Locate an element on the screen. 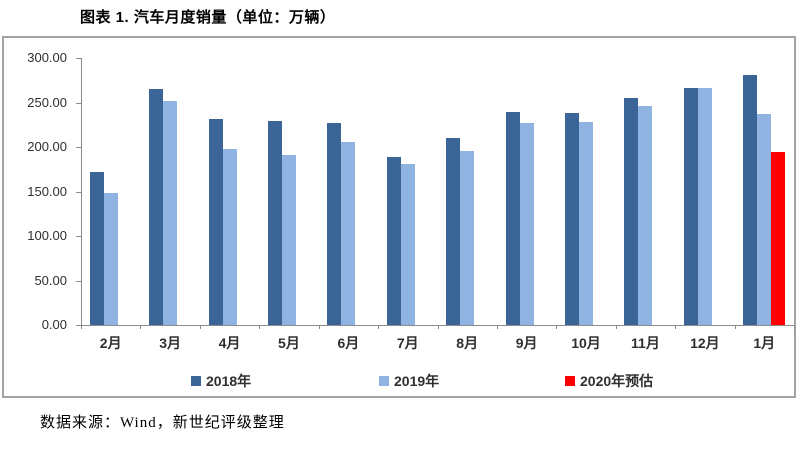  legend-swatch-2020-forecast is located at coordinates (570, 381).